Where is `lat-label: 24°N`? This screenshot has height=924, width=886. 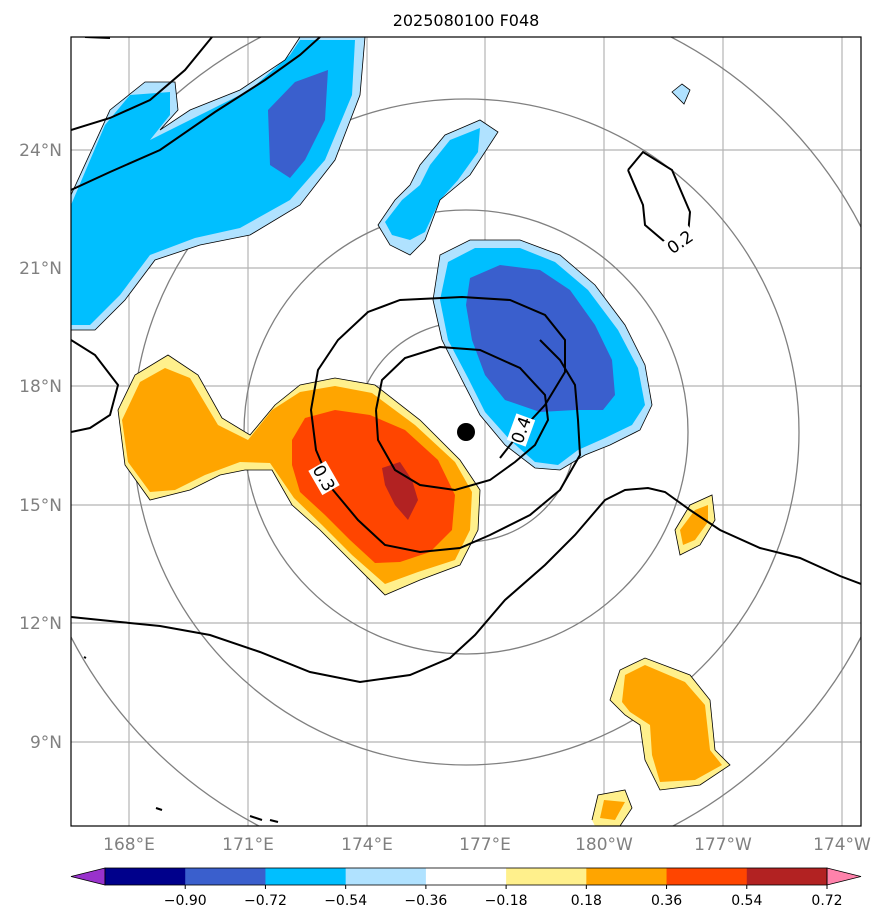 lat-label: 24°N is located at coordinates (40, 151).